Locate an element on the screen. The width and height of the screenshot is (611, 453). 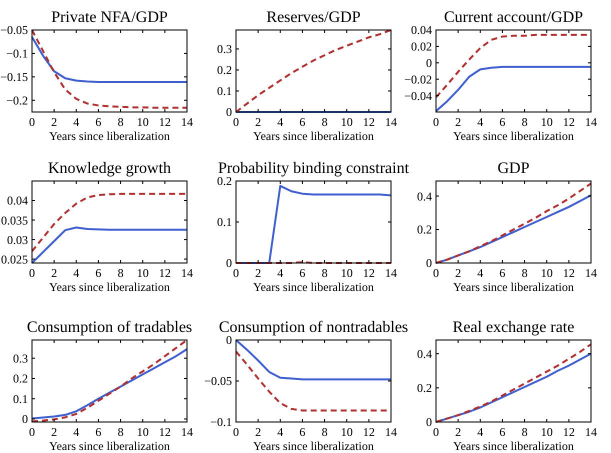
chart-title: Real exchange rate is located at coordinates (513, 327).